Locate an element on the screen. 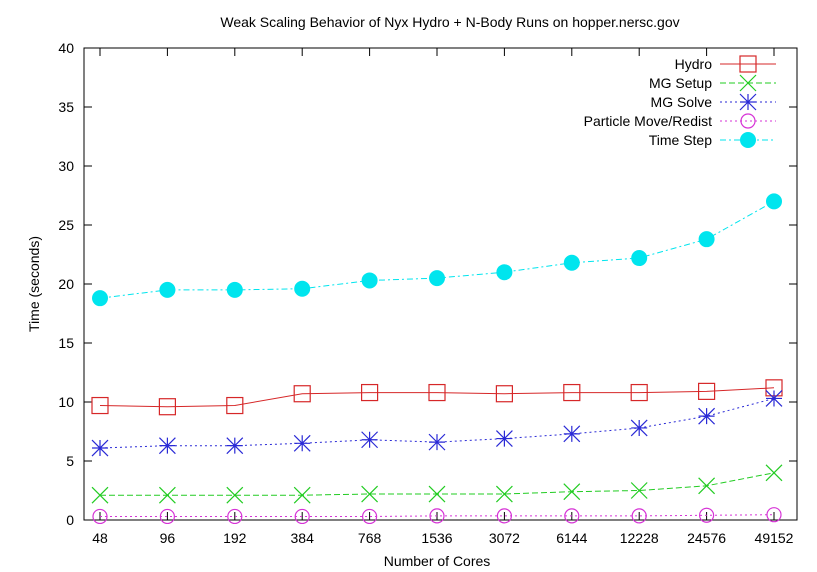 Image resolution: width=817 pixels, height=572 pixels. x-axis-label: Number of Cores is located at coordinates (437, 561).